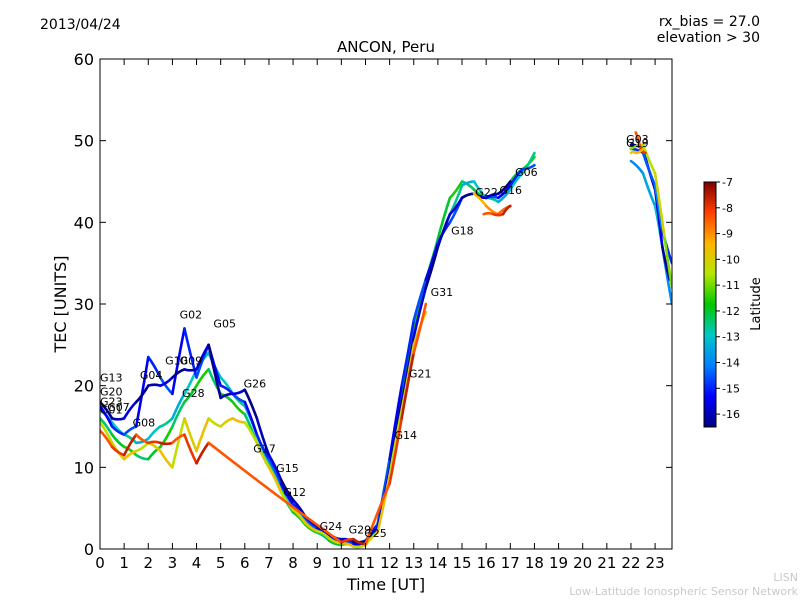 The image size is (800, 600). What do you see at coordinates (405, 435) in the screenshot?
I see `satellite-label-g14: G14` at bounding box center [405, 435].